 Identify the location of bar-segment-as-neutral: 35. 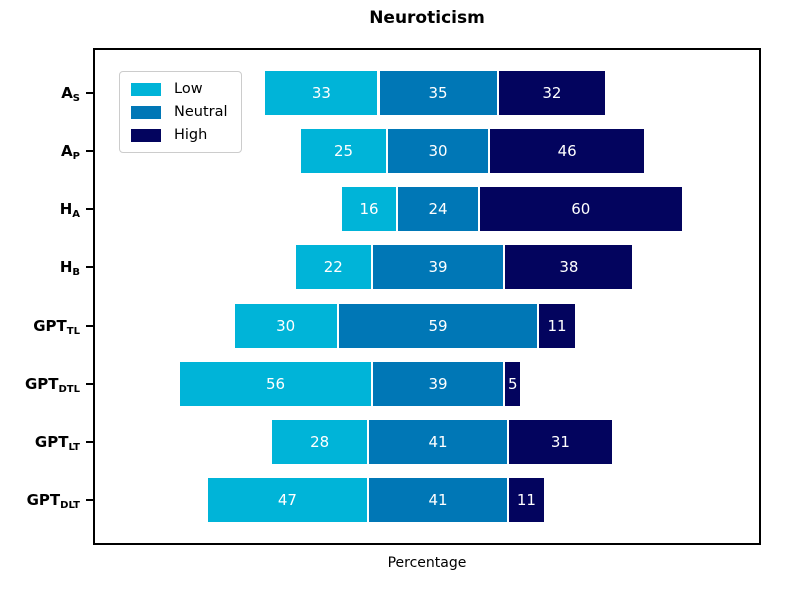
(437, 93).